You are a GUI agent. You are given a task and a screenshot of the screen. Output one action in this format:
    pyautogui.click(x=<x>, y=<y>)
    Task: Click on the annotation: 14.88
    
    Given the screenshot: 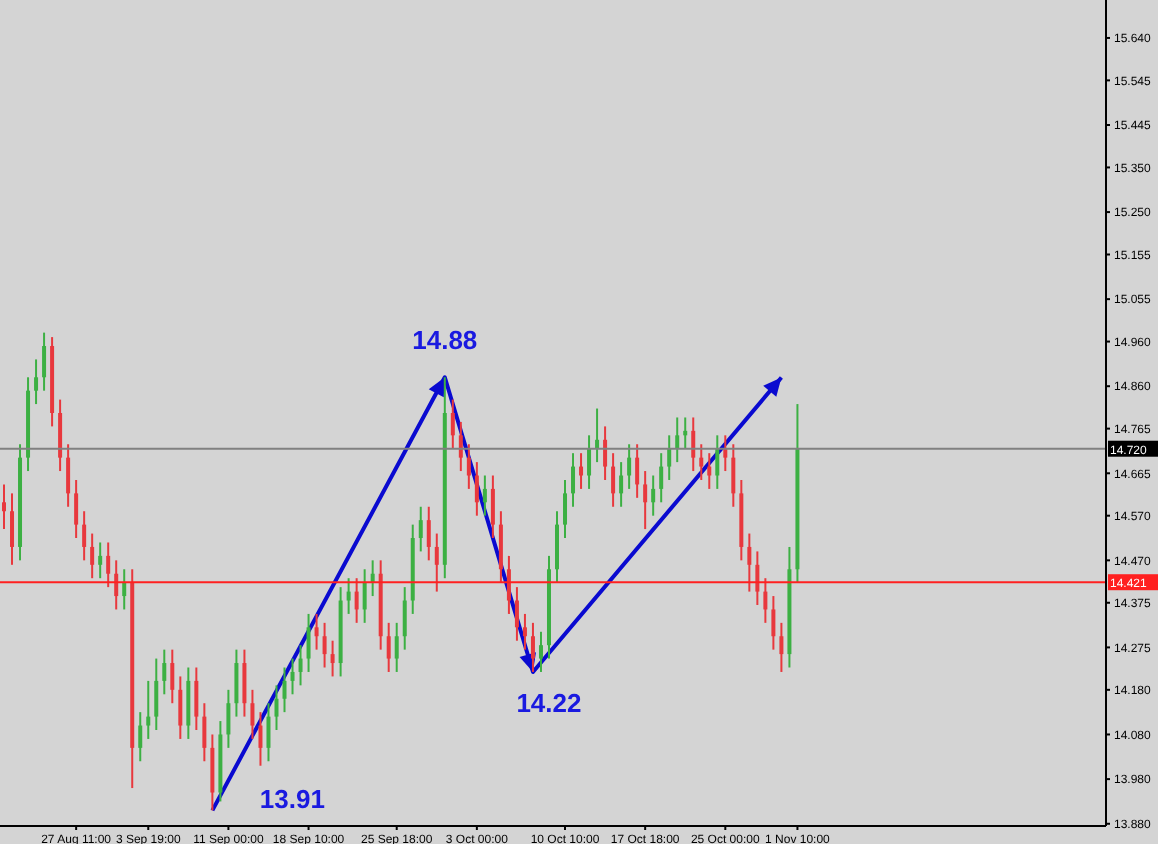 What is the action you would take?
    pyautogui.click(x=445, y=340)
    